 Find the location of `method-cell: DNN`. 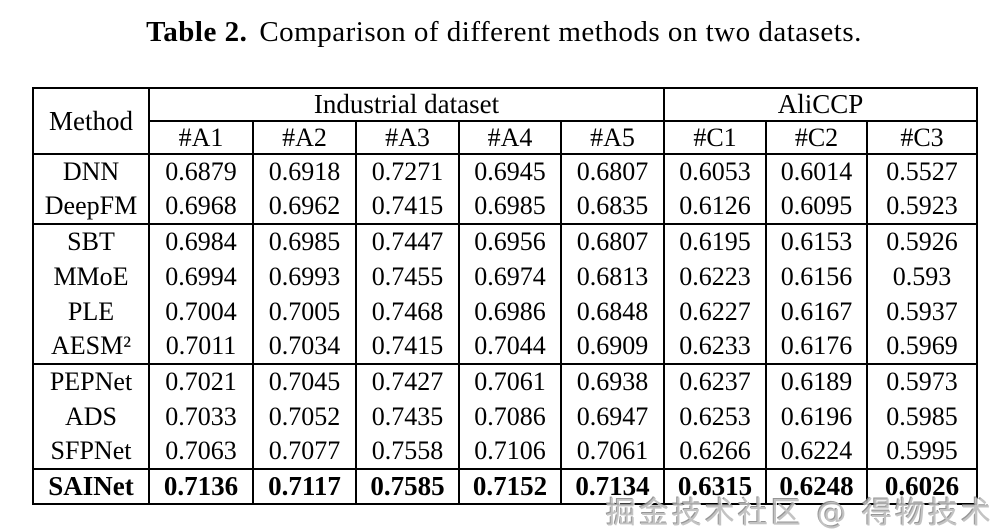

method-cell: DNN is located at coordinates (91, 171).